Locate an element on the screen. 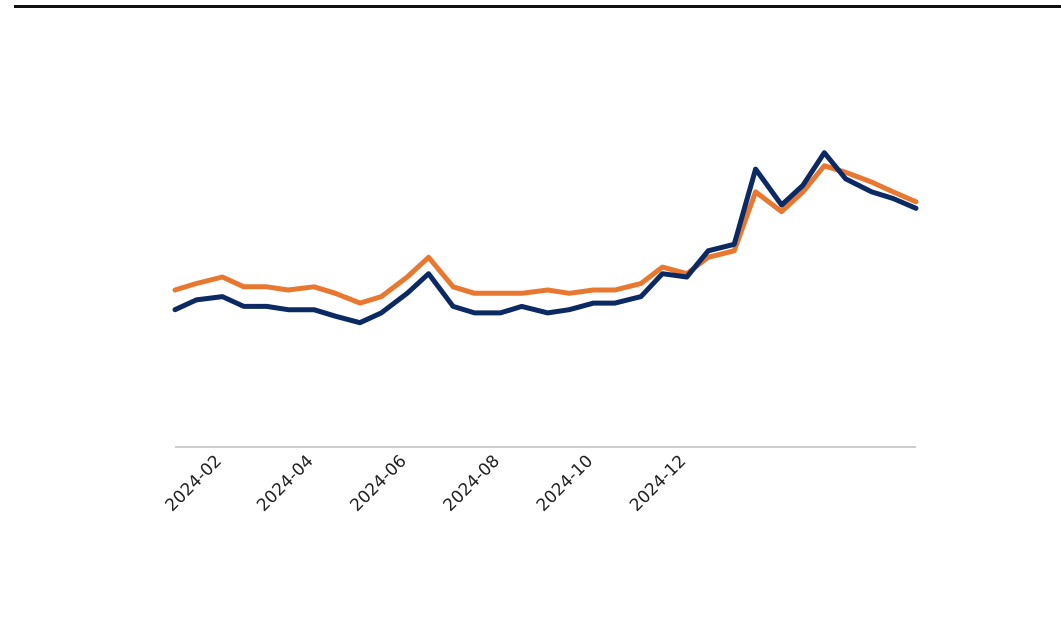  x-tick-label: 2024-06 is located at coordinates (378, 483).